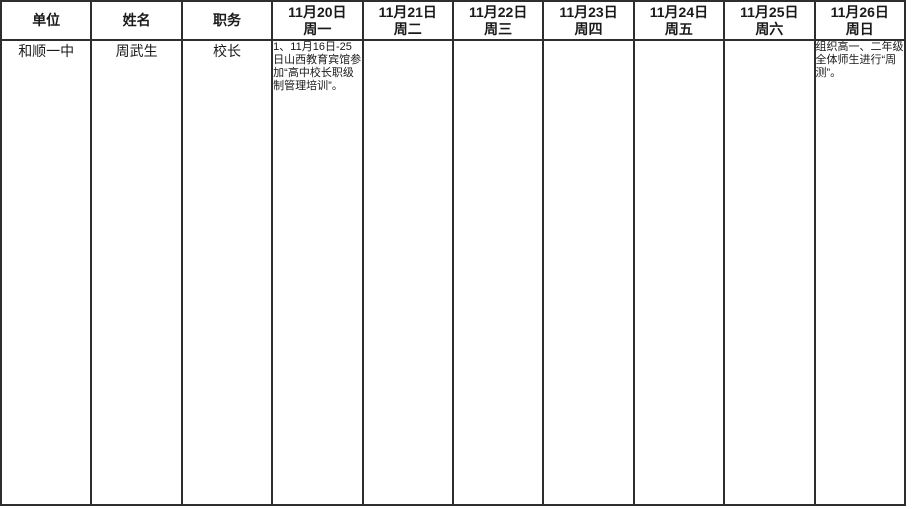 The height and width of the screenshot is (509, 912). I want to click on cell-sunday-note: 组织高一、二年级全体师生进行“周测”。, so click(860, 272).